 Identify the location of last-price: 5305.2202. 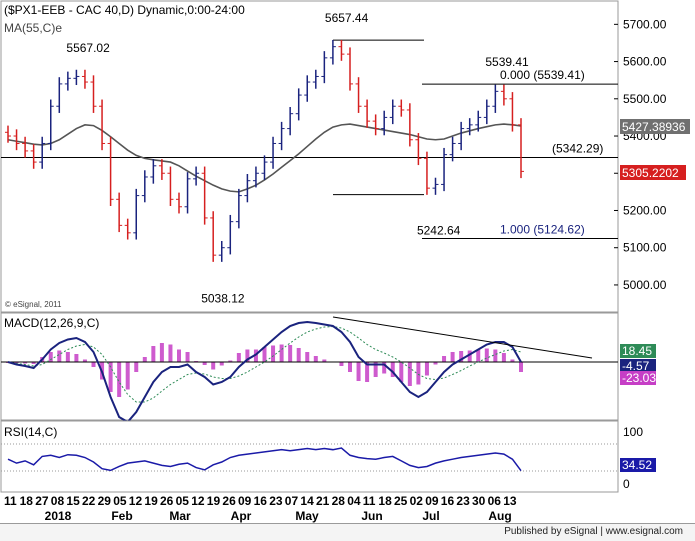
(650, 173).